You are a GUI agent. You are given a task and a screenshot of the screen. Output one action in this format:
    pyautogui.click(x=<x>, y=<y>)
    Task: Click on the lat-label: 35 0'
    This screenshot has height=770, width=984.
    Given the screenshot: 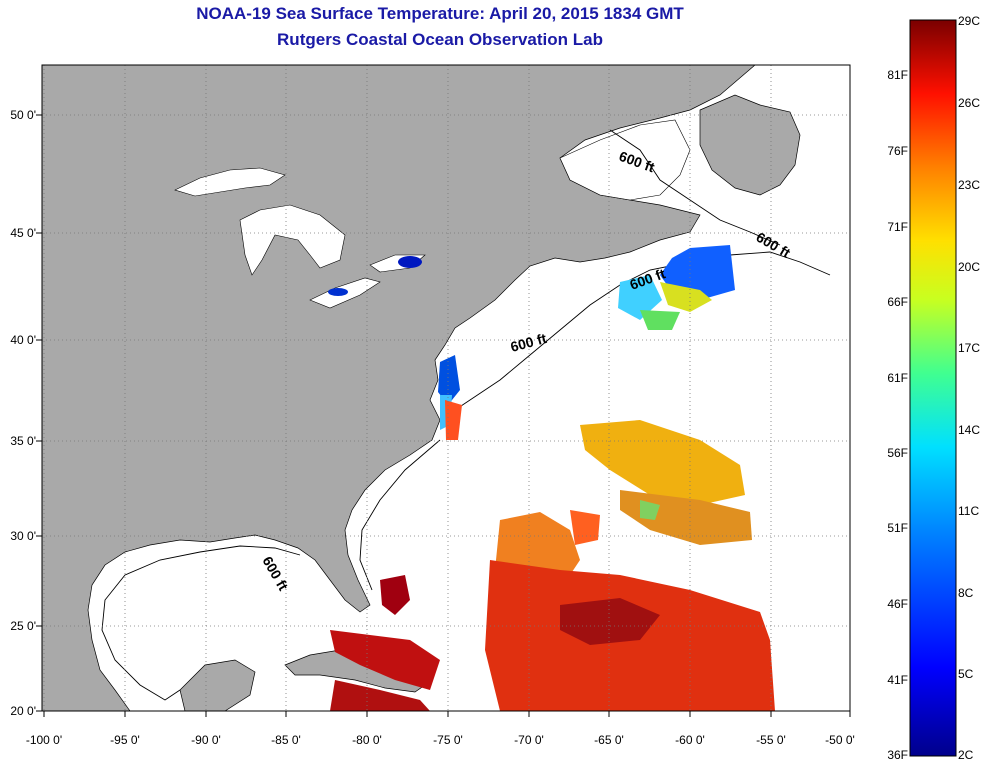 What is the action you would take?
    pyautogui.click(x=23, y=441)
    